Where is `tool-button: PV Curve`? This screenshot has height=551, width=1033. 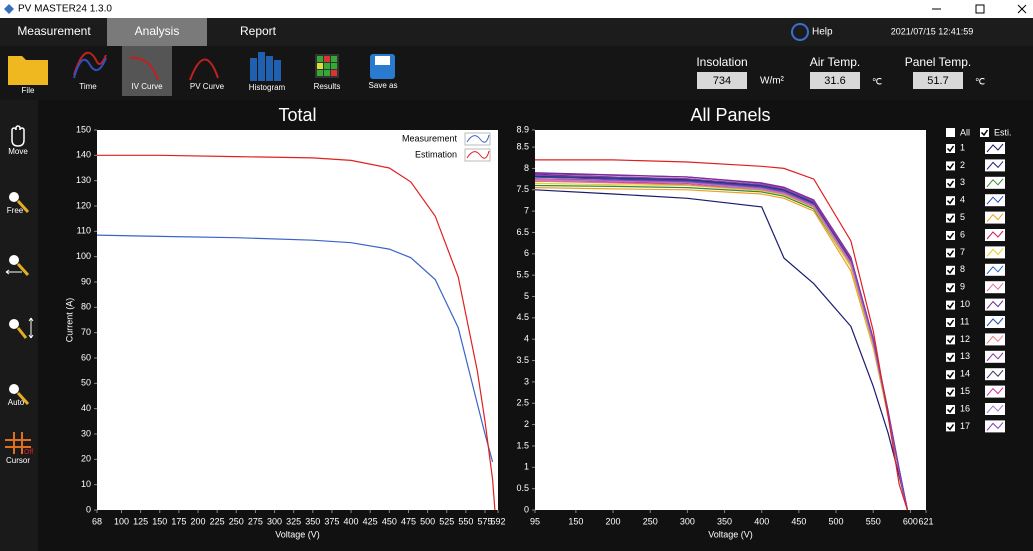 tool-button: PV Curve is located at coordinates (207, 86).